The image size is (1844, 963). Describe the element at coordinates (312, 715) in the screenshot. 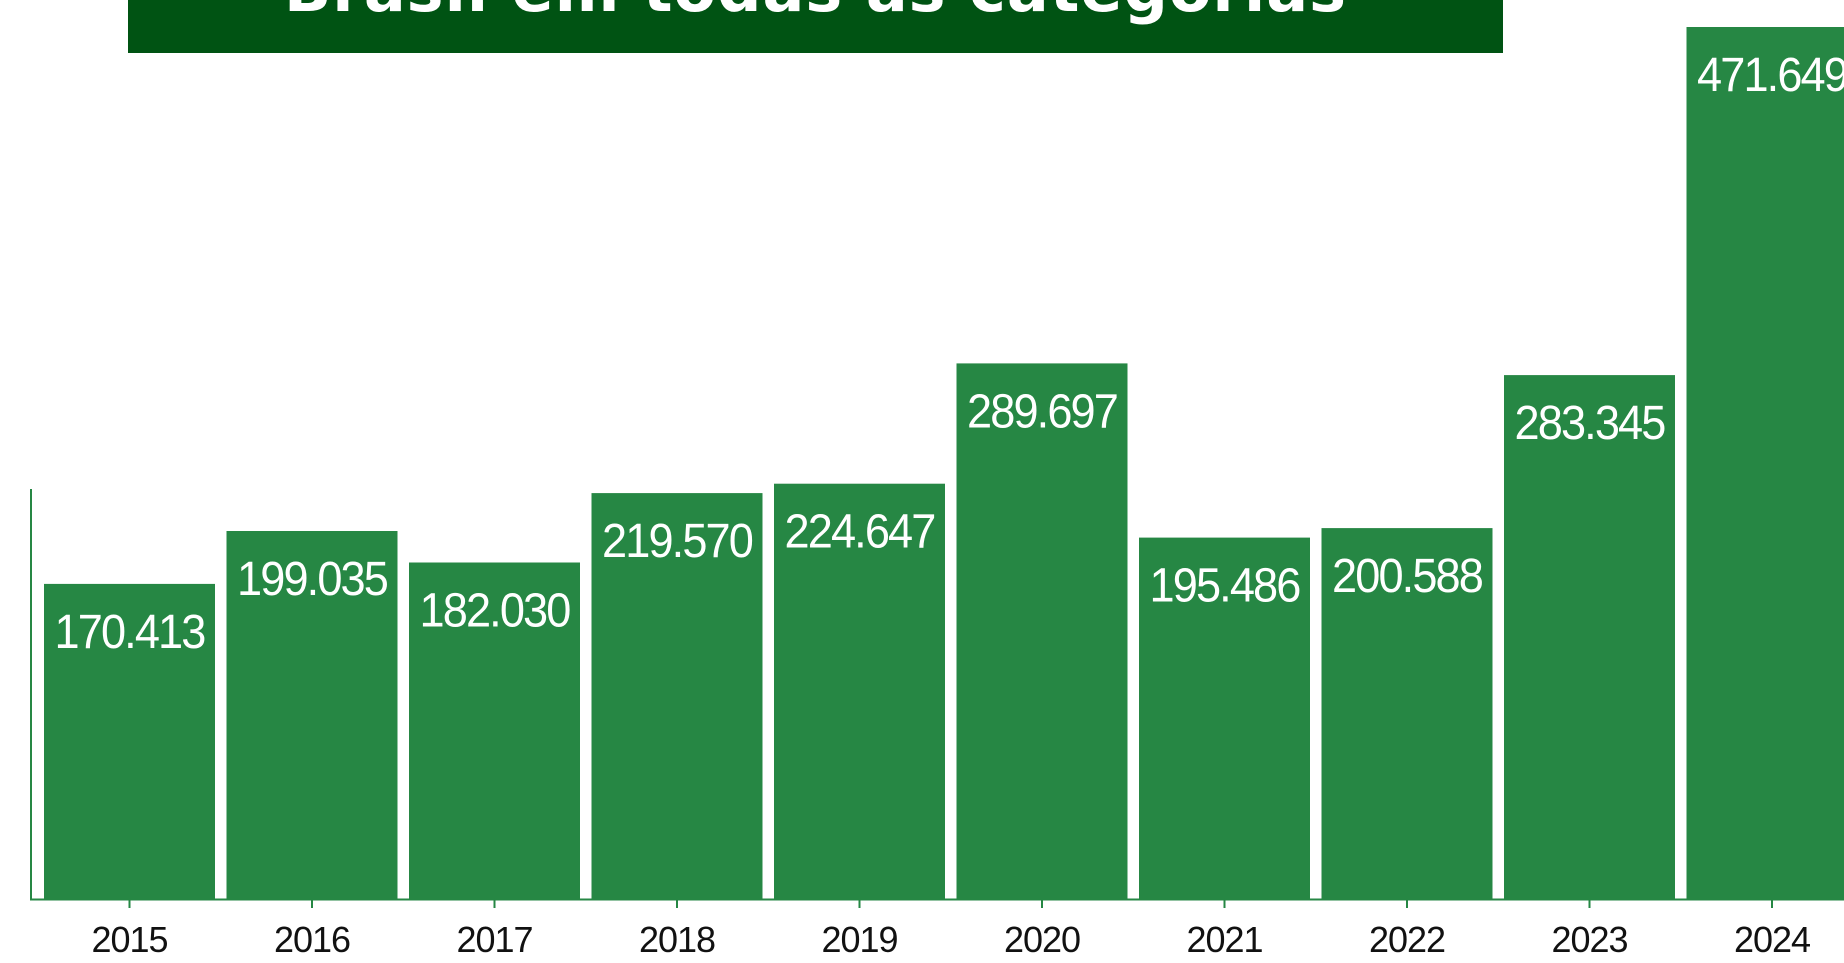

I see `bar-2016` at that location.